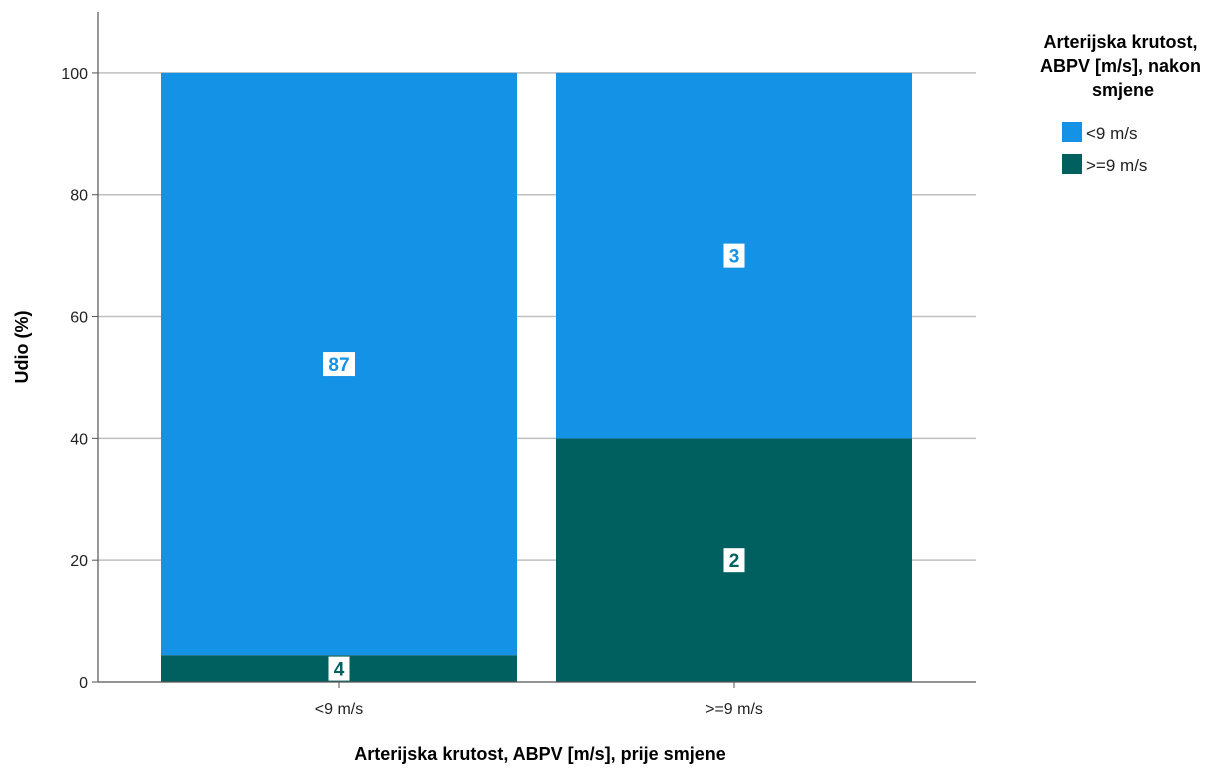  I want to click on data-label: 4, so click(339, 670).